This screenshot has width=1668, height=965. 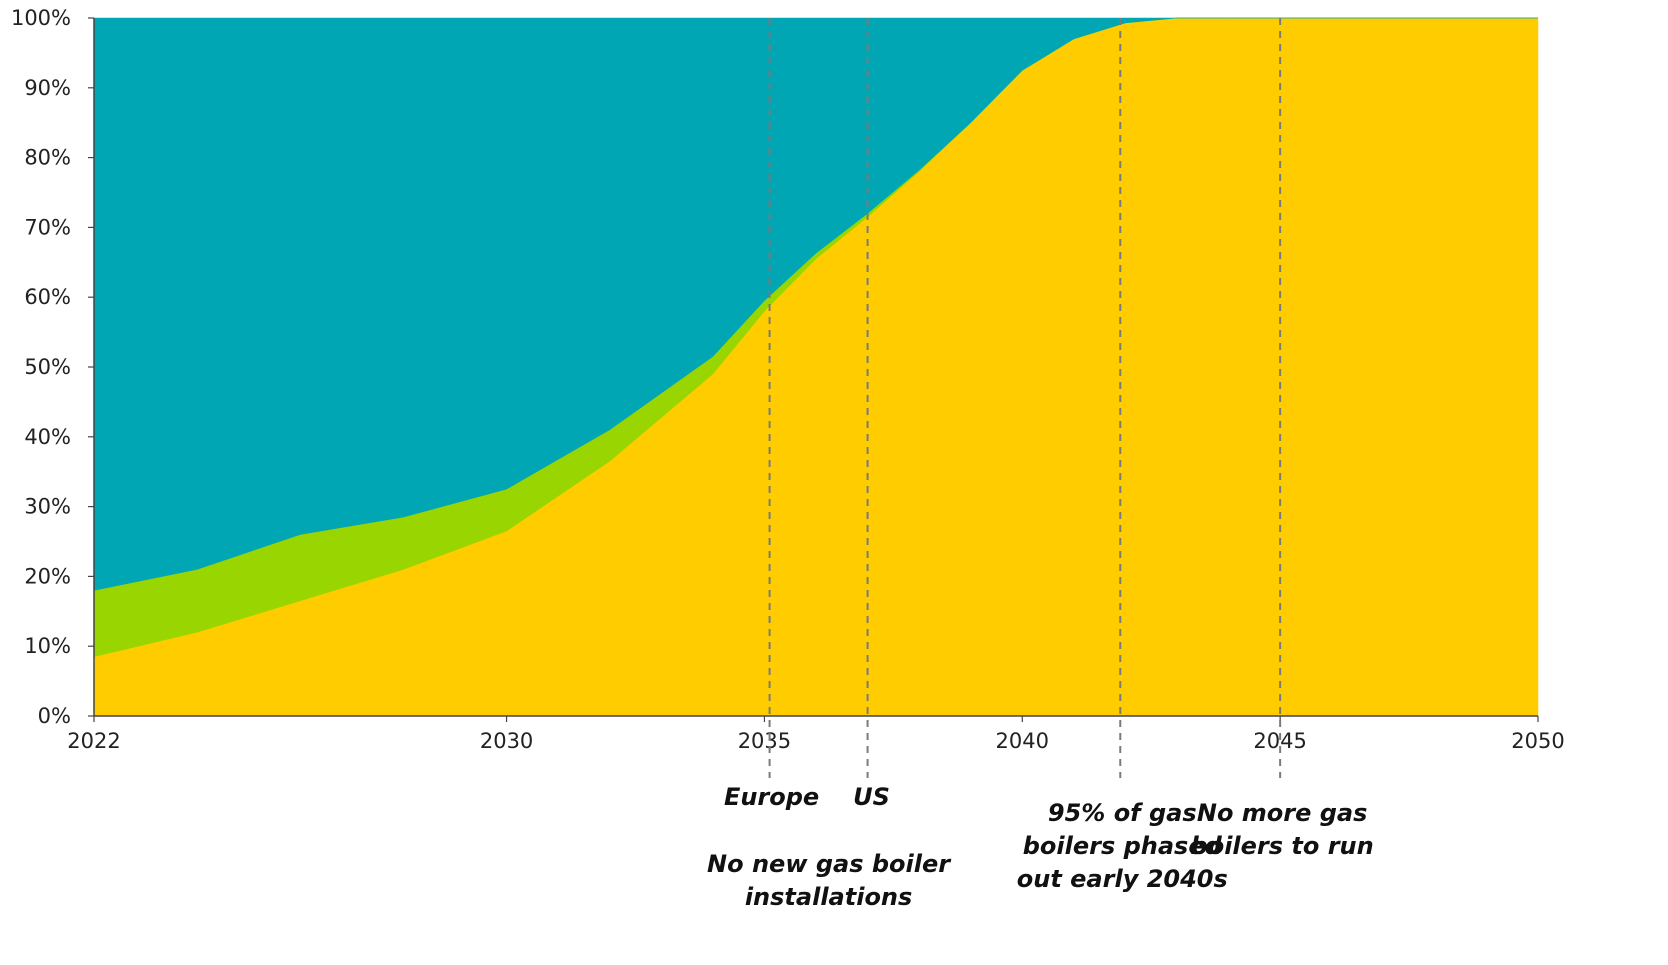 I want to click on y-tick-label: 70%, so click(x=47, y=227).